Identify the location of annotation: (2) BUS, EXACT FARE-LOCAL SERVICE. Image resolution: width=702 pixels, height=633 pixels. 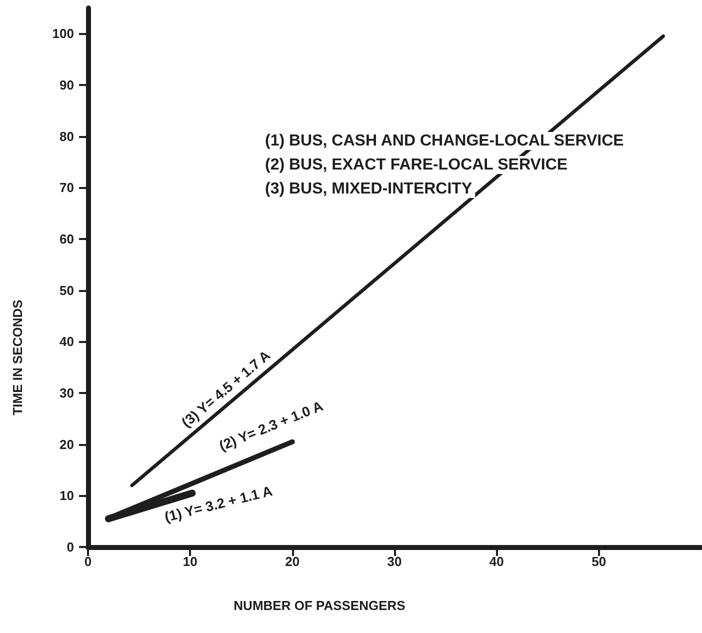
(416, 165).